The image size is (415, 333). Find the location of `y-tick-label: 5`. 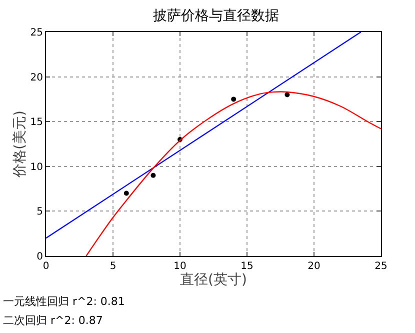

y-tick-label: 5 is located at coordinates (39, 212).